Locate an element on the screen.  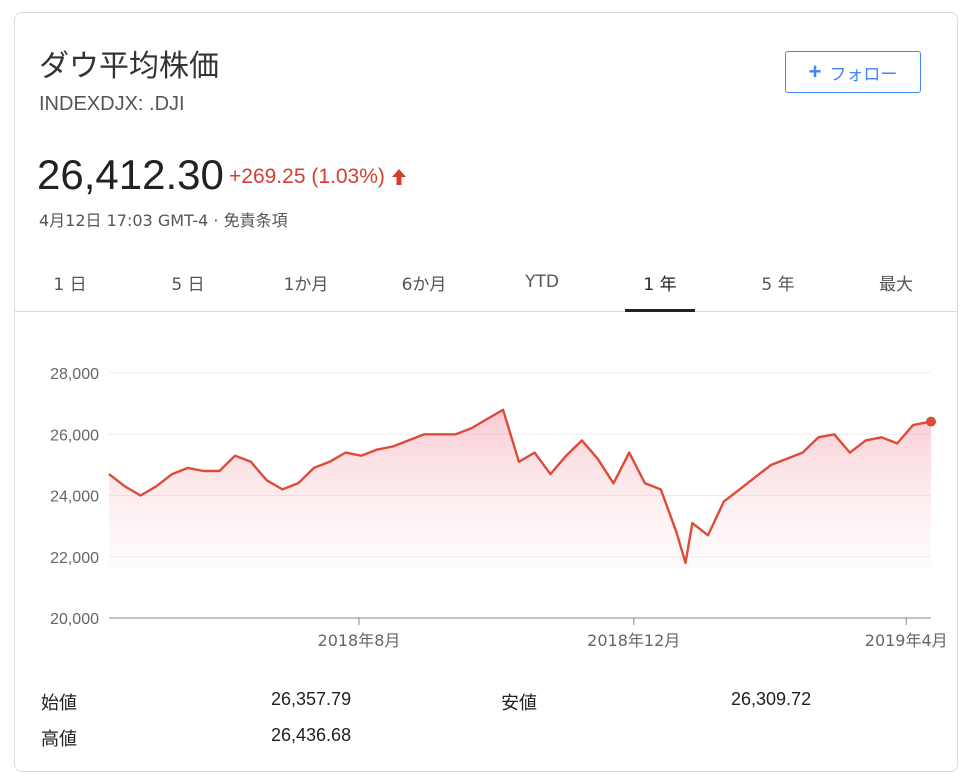
index-title: ダウ平均株価 is located at coordinates (129, 66).